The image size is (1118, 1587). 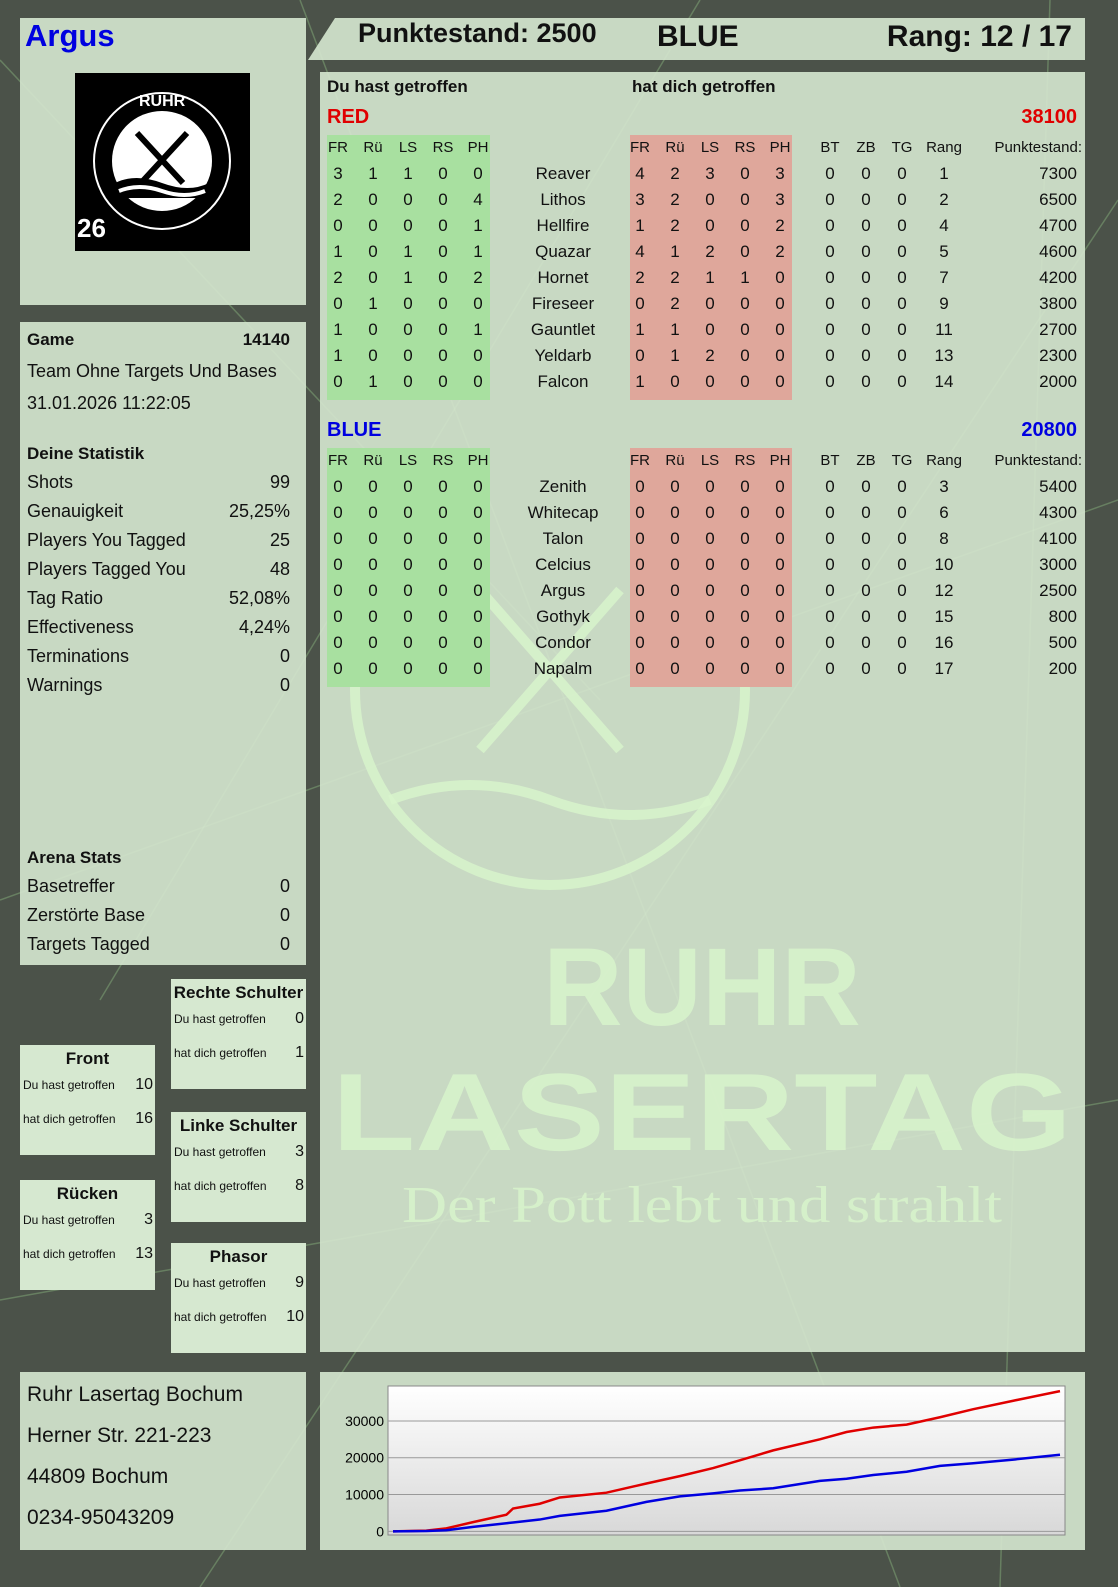 What do you see at coordinates (284, 915) in the screenshot?
I see `arena-value: 0` at bounding box center [284, 915].